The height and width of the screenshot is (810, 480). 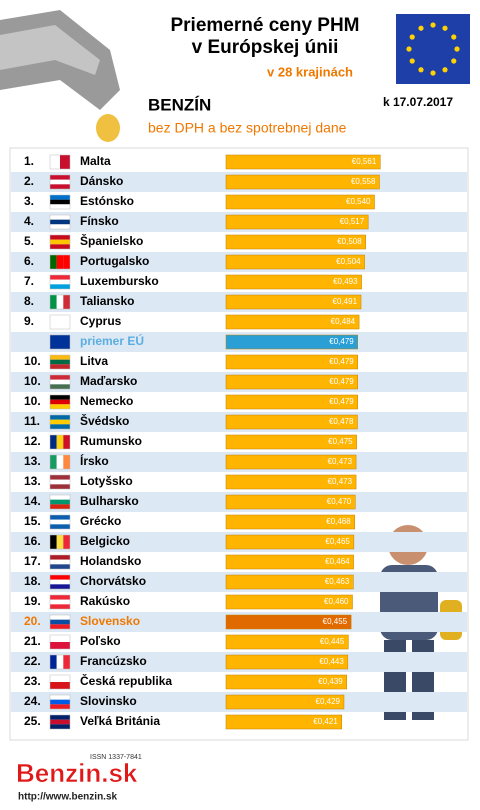 What do you see at coordinates (341, 341) in the screenshot?
I see `value-label: €0,479` at bounding box center [341, 341].